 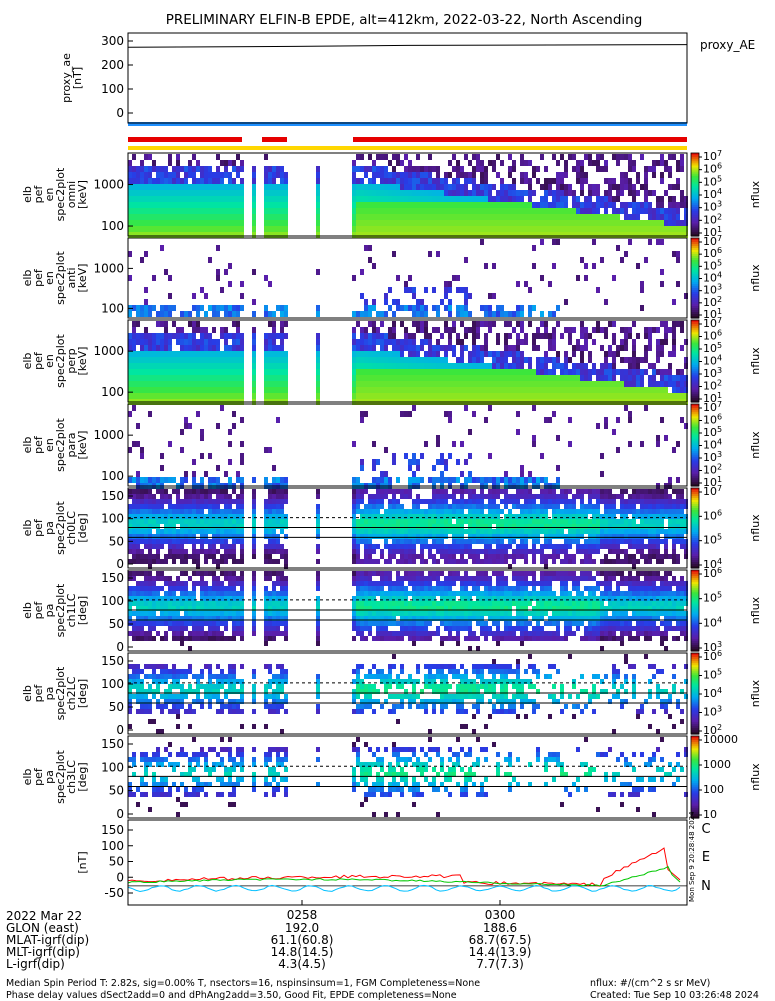 I want to click on y-axis-label-line: [keV], so click(x=82, y=278).